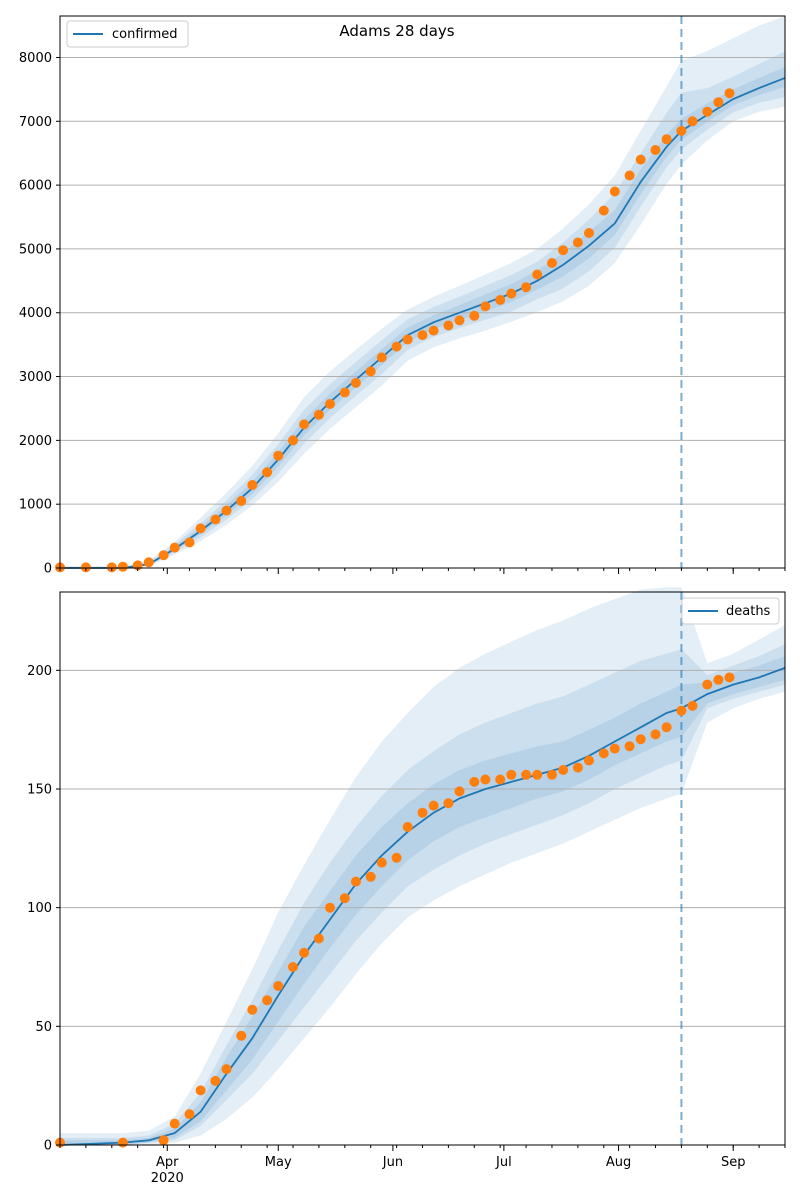  I want to click on y-tick-label: 200, so click(39, 671).